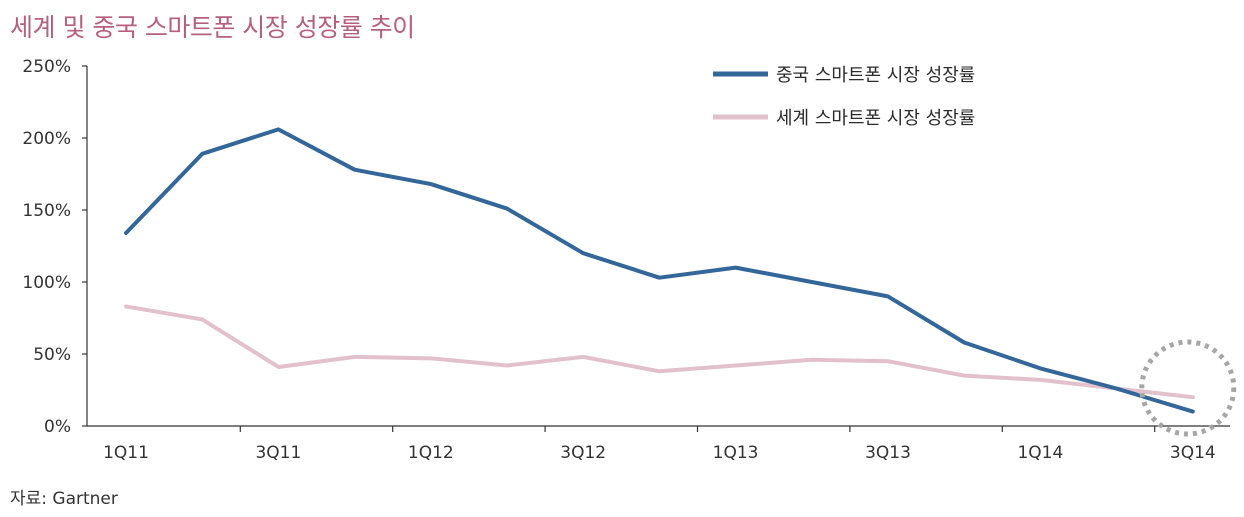 The image size is (1244, 517). Describe the element at coordinates (875, 118) in the screenshot. I see `legend-label: 세계 스마트폰 시장 성장률` at that location.